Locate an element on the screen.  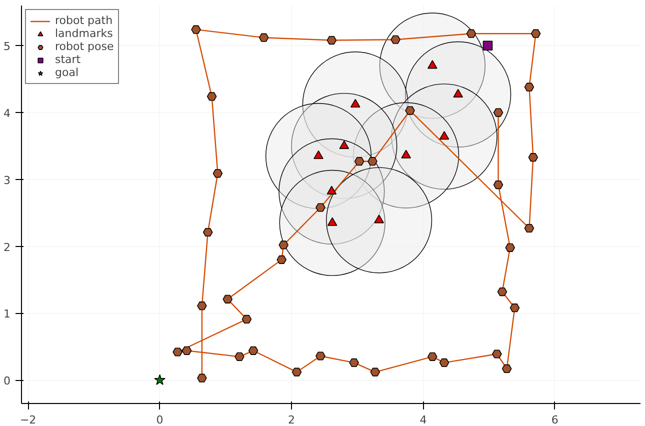
legend-label: landmarks is located at coordinates (84, 33).